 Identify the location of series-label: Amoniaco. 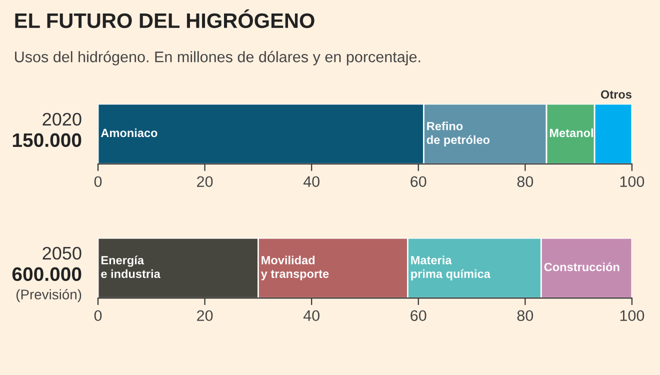
(129, 133).